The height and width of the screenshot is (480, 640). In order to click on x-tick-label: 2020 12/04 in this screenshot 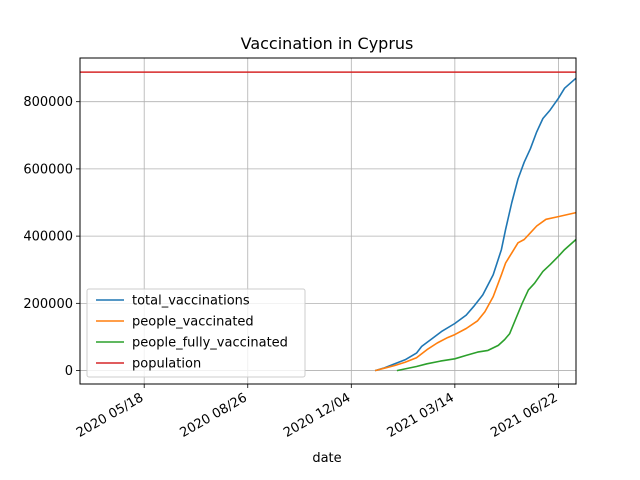, I will do `click(317, 415)`.